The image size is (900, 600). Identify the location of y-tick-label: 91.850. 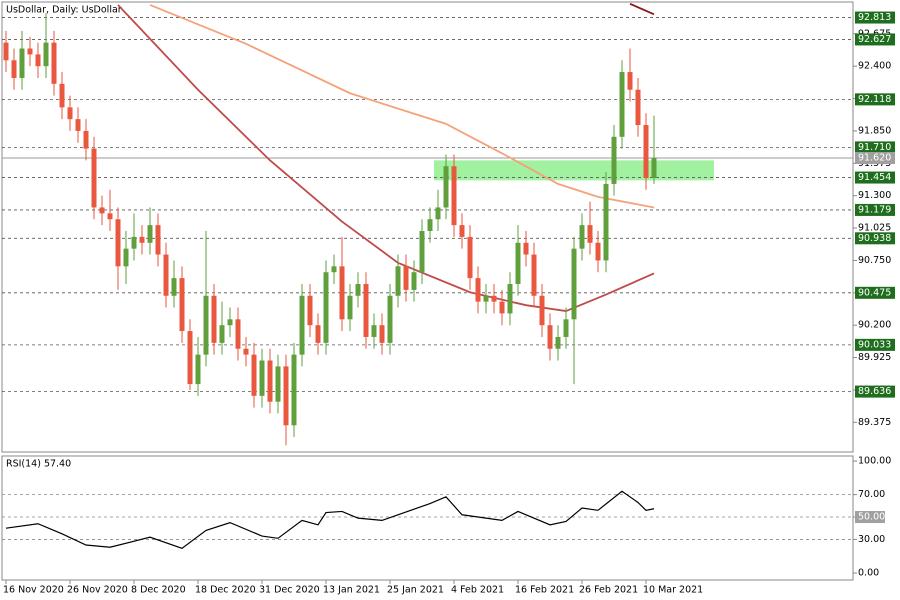
(874, 130).